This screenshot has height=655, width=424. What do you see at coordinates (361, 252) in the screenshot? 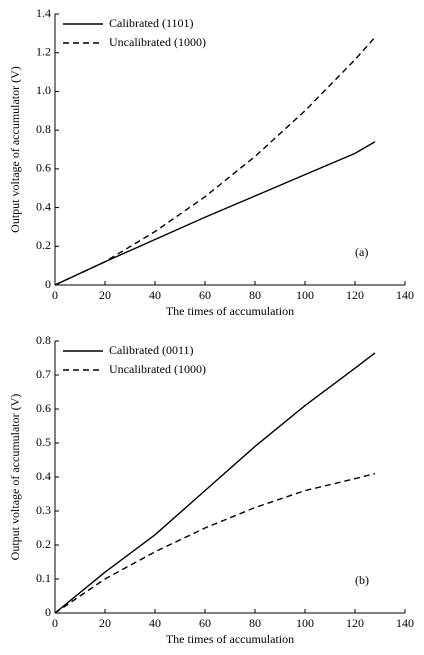
I see `annotation: (a)` at bounding box center [361, 252].